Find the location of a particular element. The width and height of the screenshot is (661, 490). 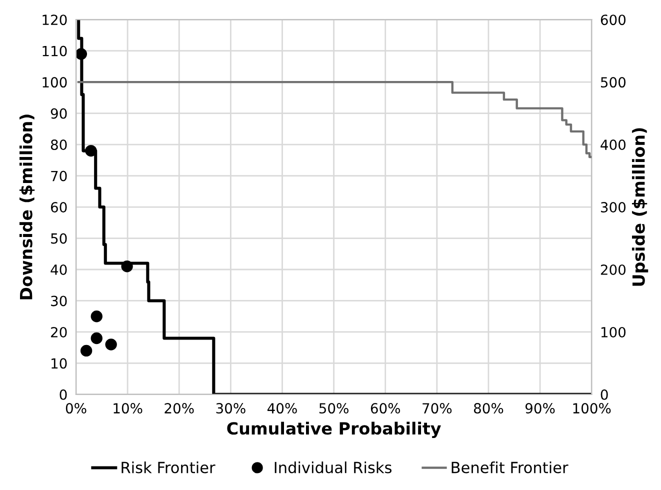

x-tick-label: 40% is located at coordinates (282, 408).